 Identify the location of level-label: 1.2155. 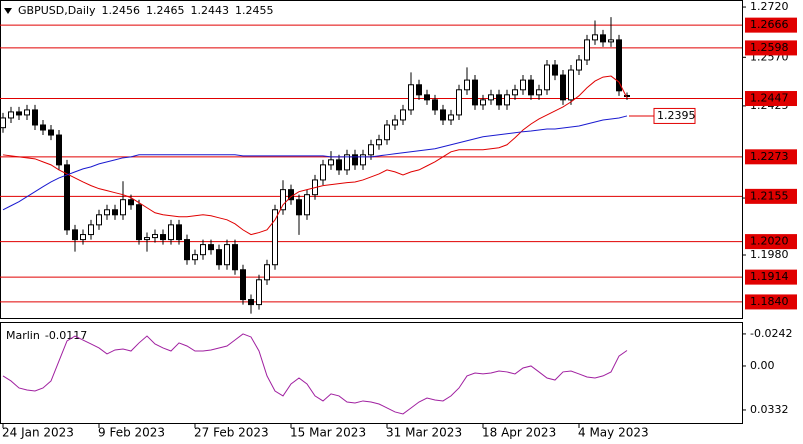
(769, 195).